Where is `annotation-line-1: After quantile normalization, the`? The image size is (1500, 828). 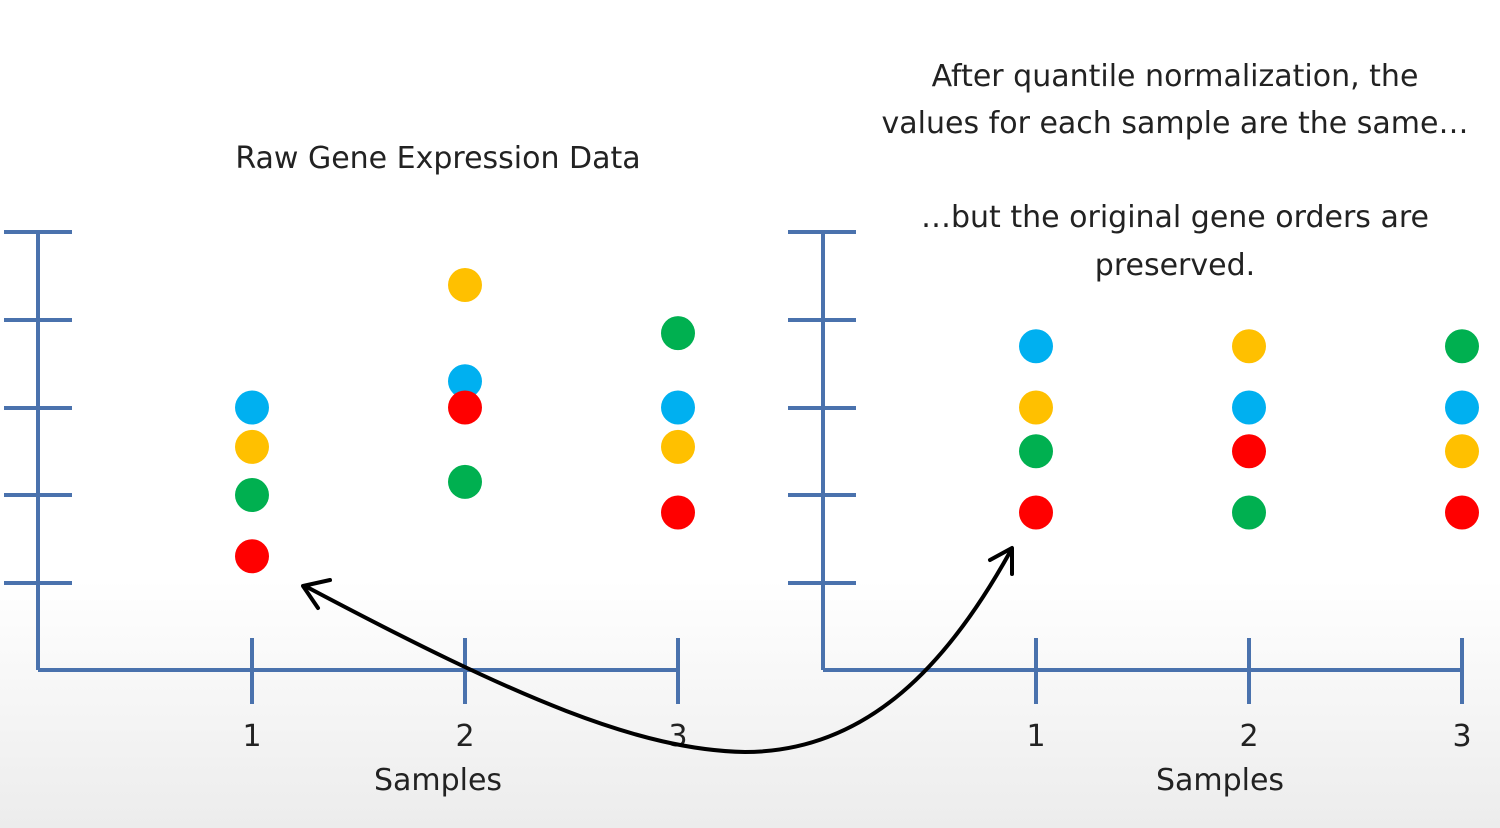
annotation-line-1: After quantile normalization, the is located at coordinates (1175, 76).